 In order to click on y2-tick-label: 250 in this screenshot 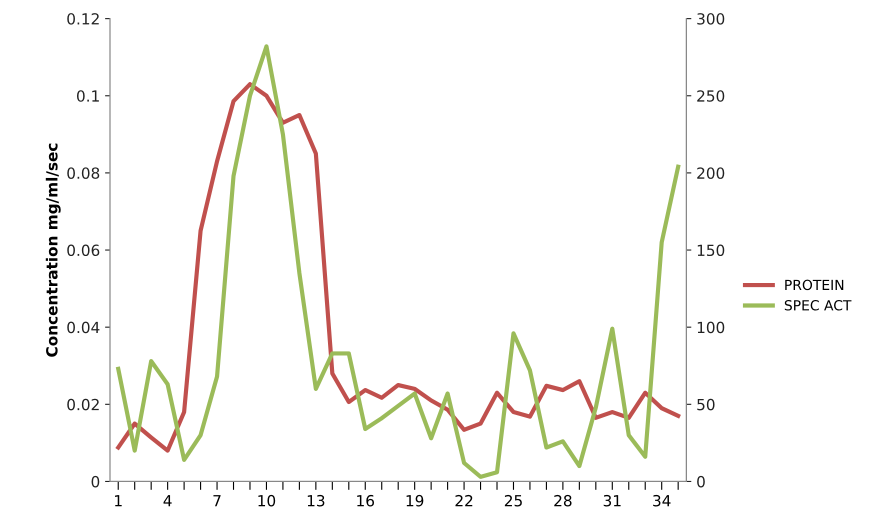, I will do `click(710, 96)`.